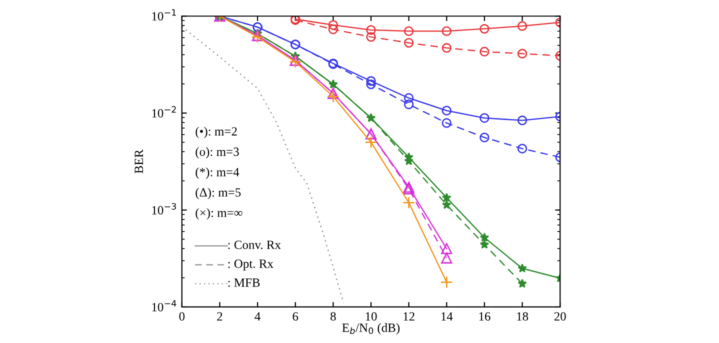 This screenshot has width=719, height=343. I want to click on x-tick-label: 6, so click(295, 316).